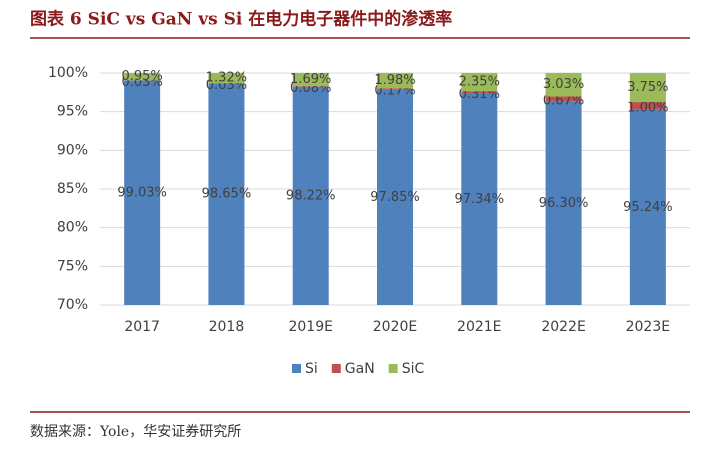 This screenshot has width=715, height=458. I want to click on value-label: 1.00%, so click(647, 107).